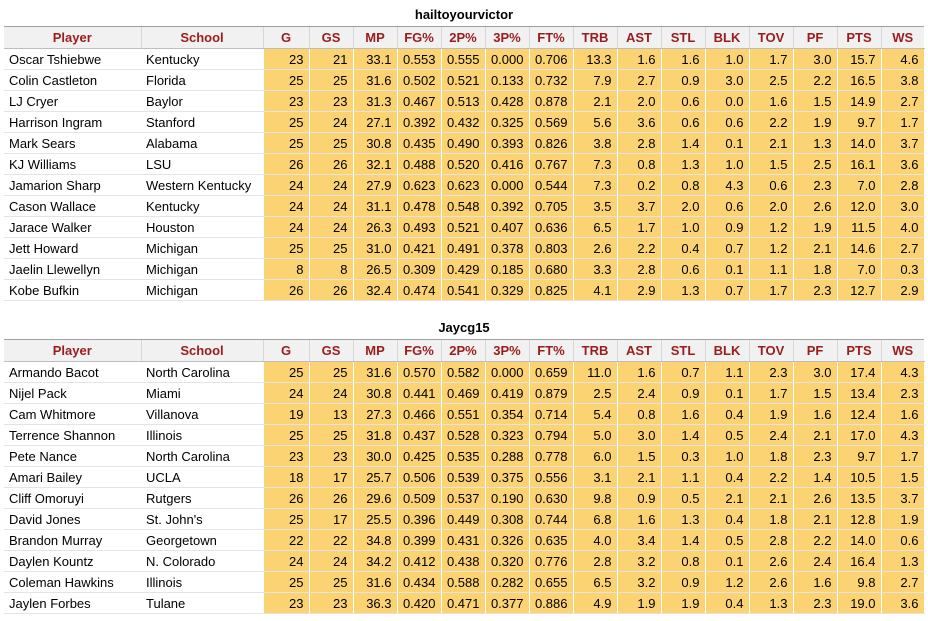 The image size is (928, 621). What do you see at coordinates (202, 143) in the screenshot?
I see `school-cell: Alabama` at bounding box center [202, 143].